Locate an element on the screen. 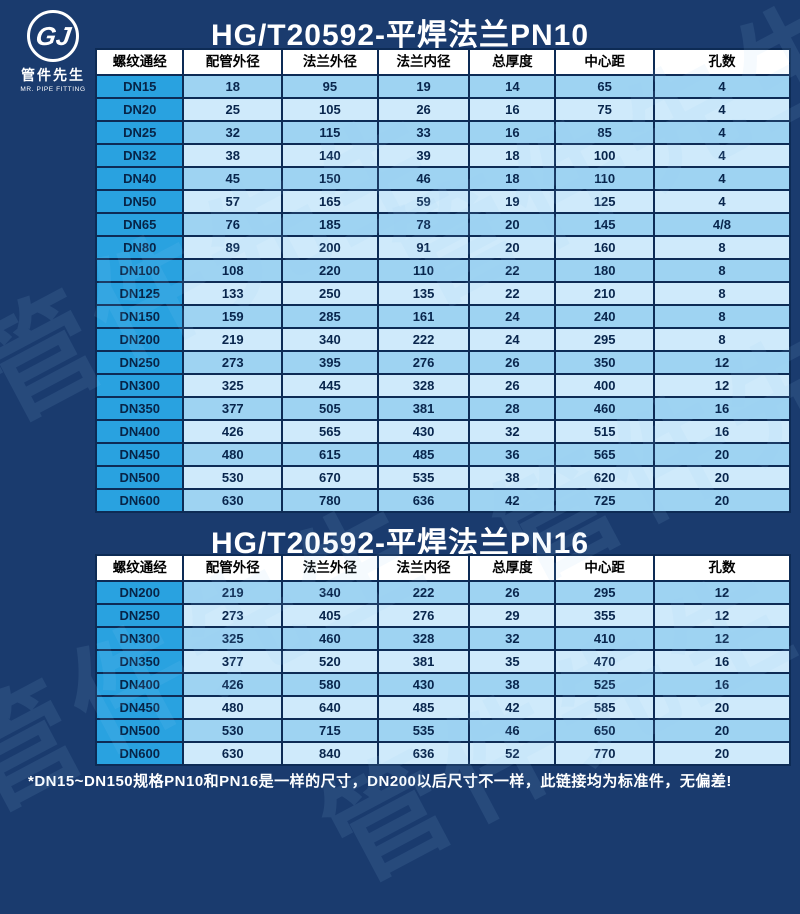  table-cell: 89 is located at coordinates (232, 247).